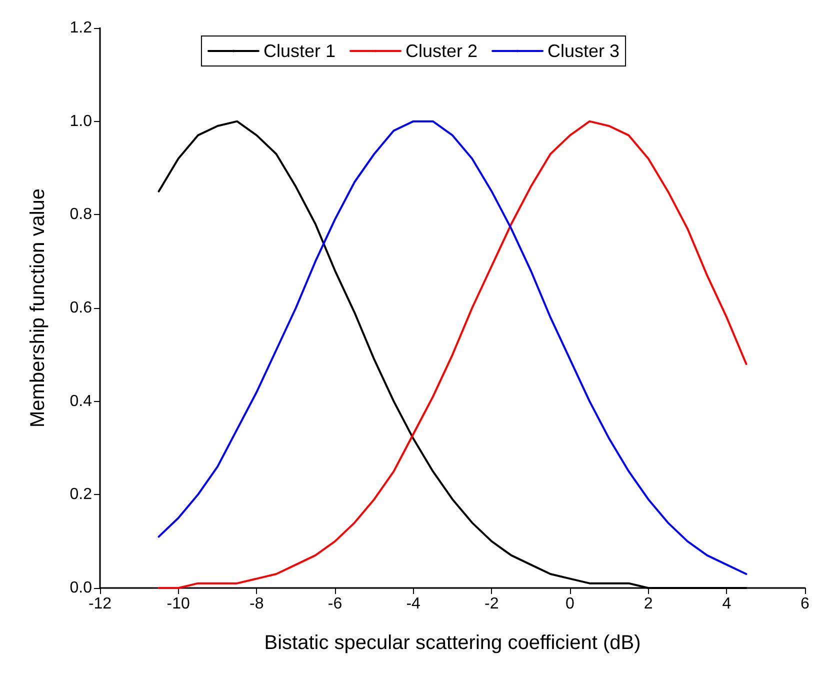 The height and width of the screenshot is (685, 827). I want to click on y-tick-label: 0.4, so click(81, 401).